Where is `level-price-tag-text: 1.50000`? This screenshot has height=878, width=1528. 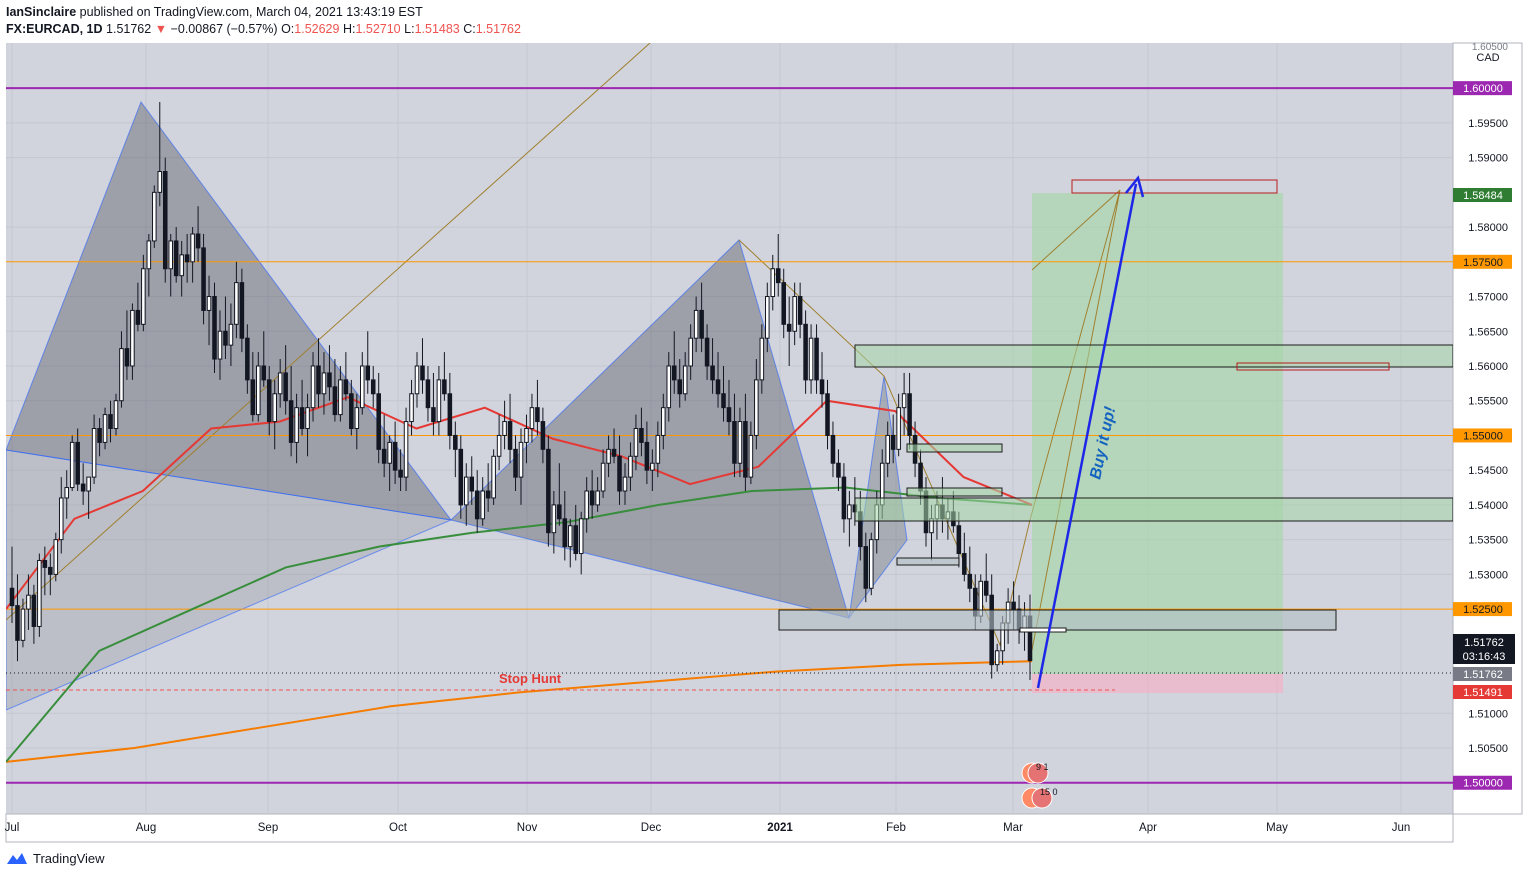
level-price-tag-text: 1.50000 is located at coordinates (1483, 784).